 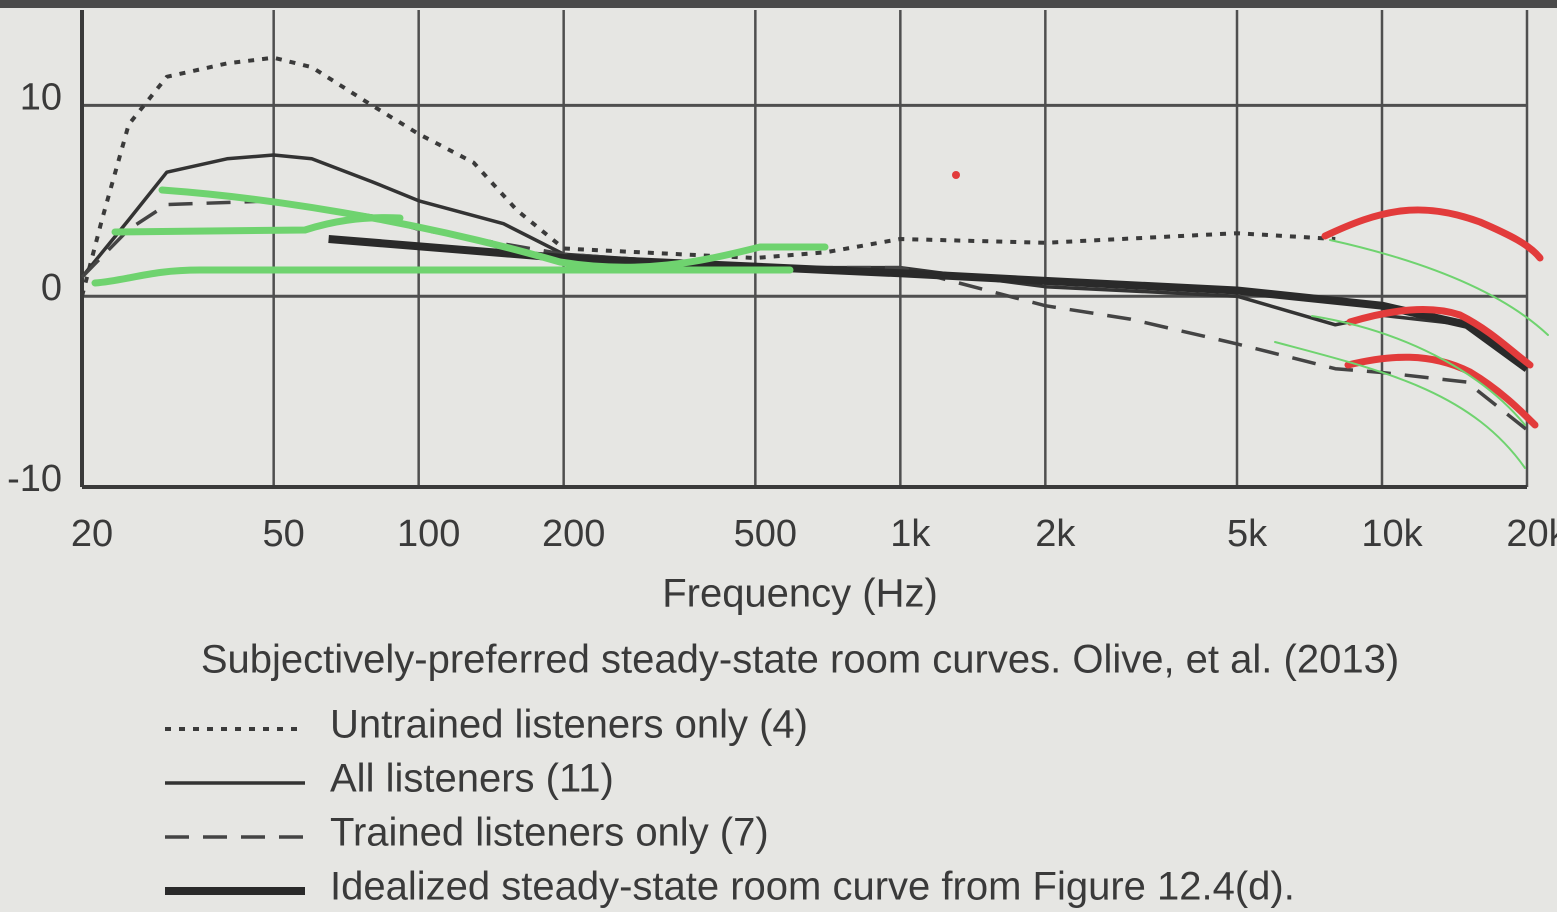 I want to click on x-axis-label: Frequency (Hz), so click(x=800, y=594).